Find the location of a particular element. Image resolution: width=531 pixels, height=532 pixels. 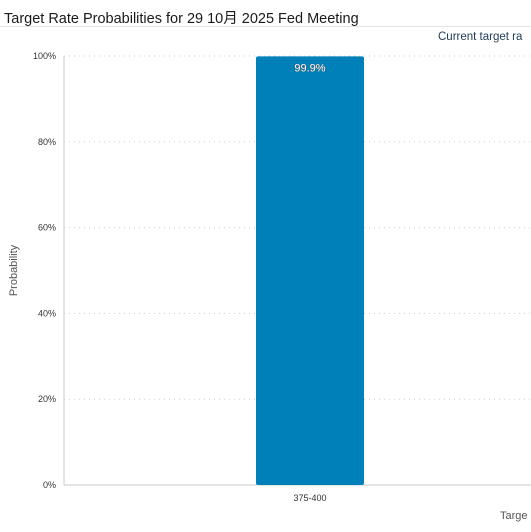

y-tick-label-3: 60% is located at coordinates (47, 228).